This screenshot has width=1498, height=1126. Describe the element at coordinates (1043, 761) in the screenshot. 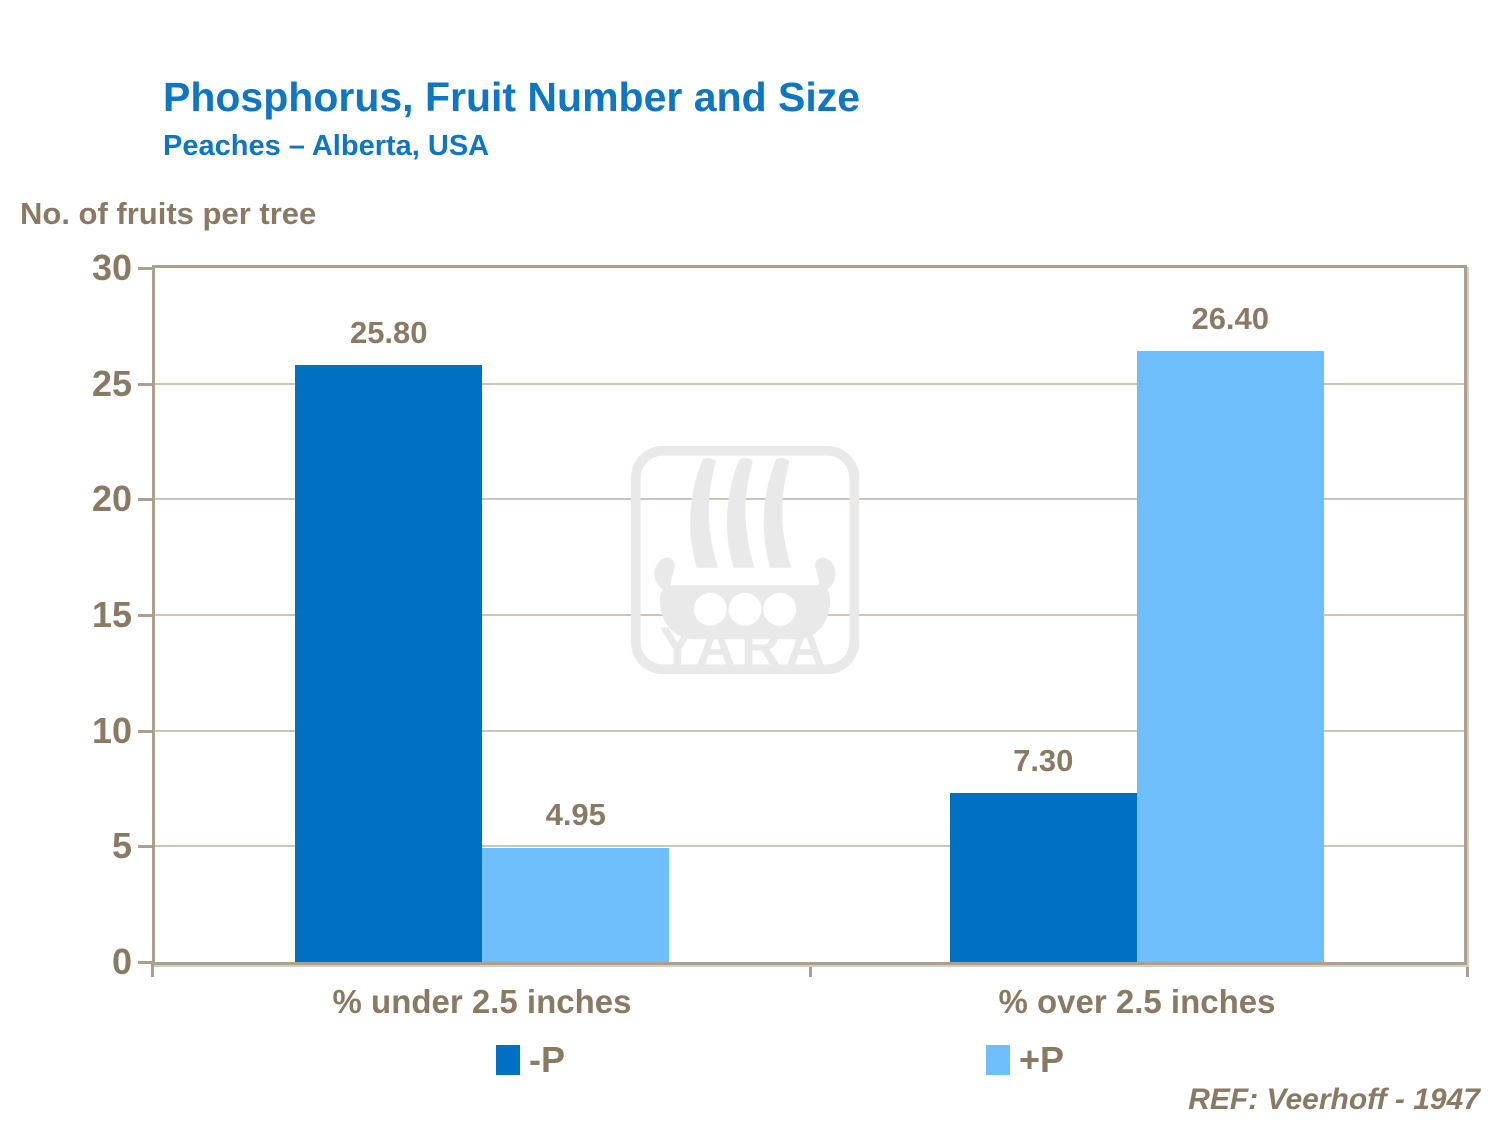

I see `bar-value-label--P-1: 7.30` at that location.